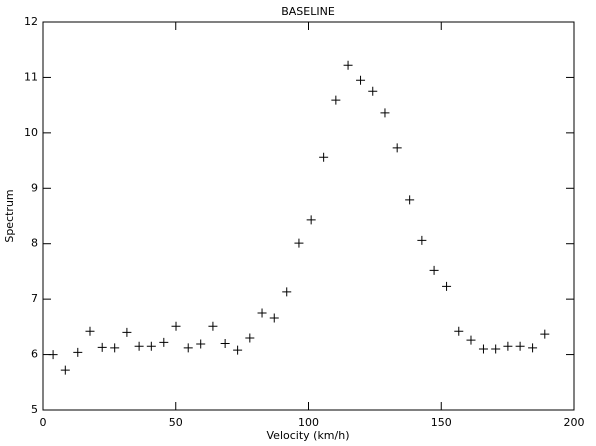  Describe the element at coordinates (441, 422) in the screenshot. I see `x-tick-label: 150` at that location.